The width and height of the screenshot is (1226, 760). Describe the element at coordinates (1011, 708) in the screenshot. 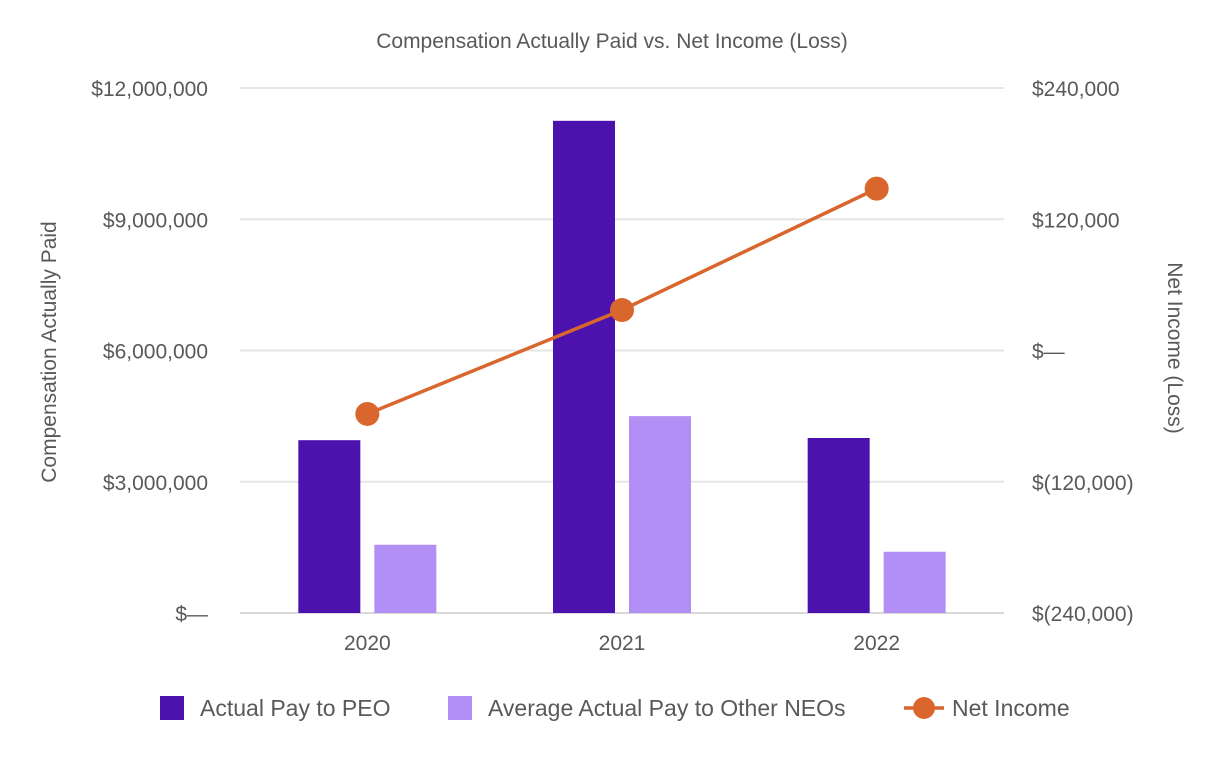

I see `legend-label-2: Net Income` at that location.